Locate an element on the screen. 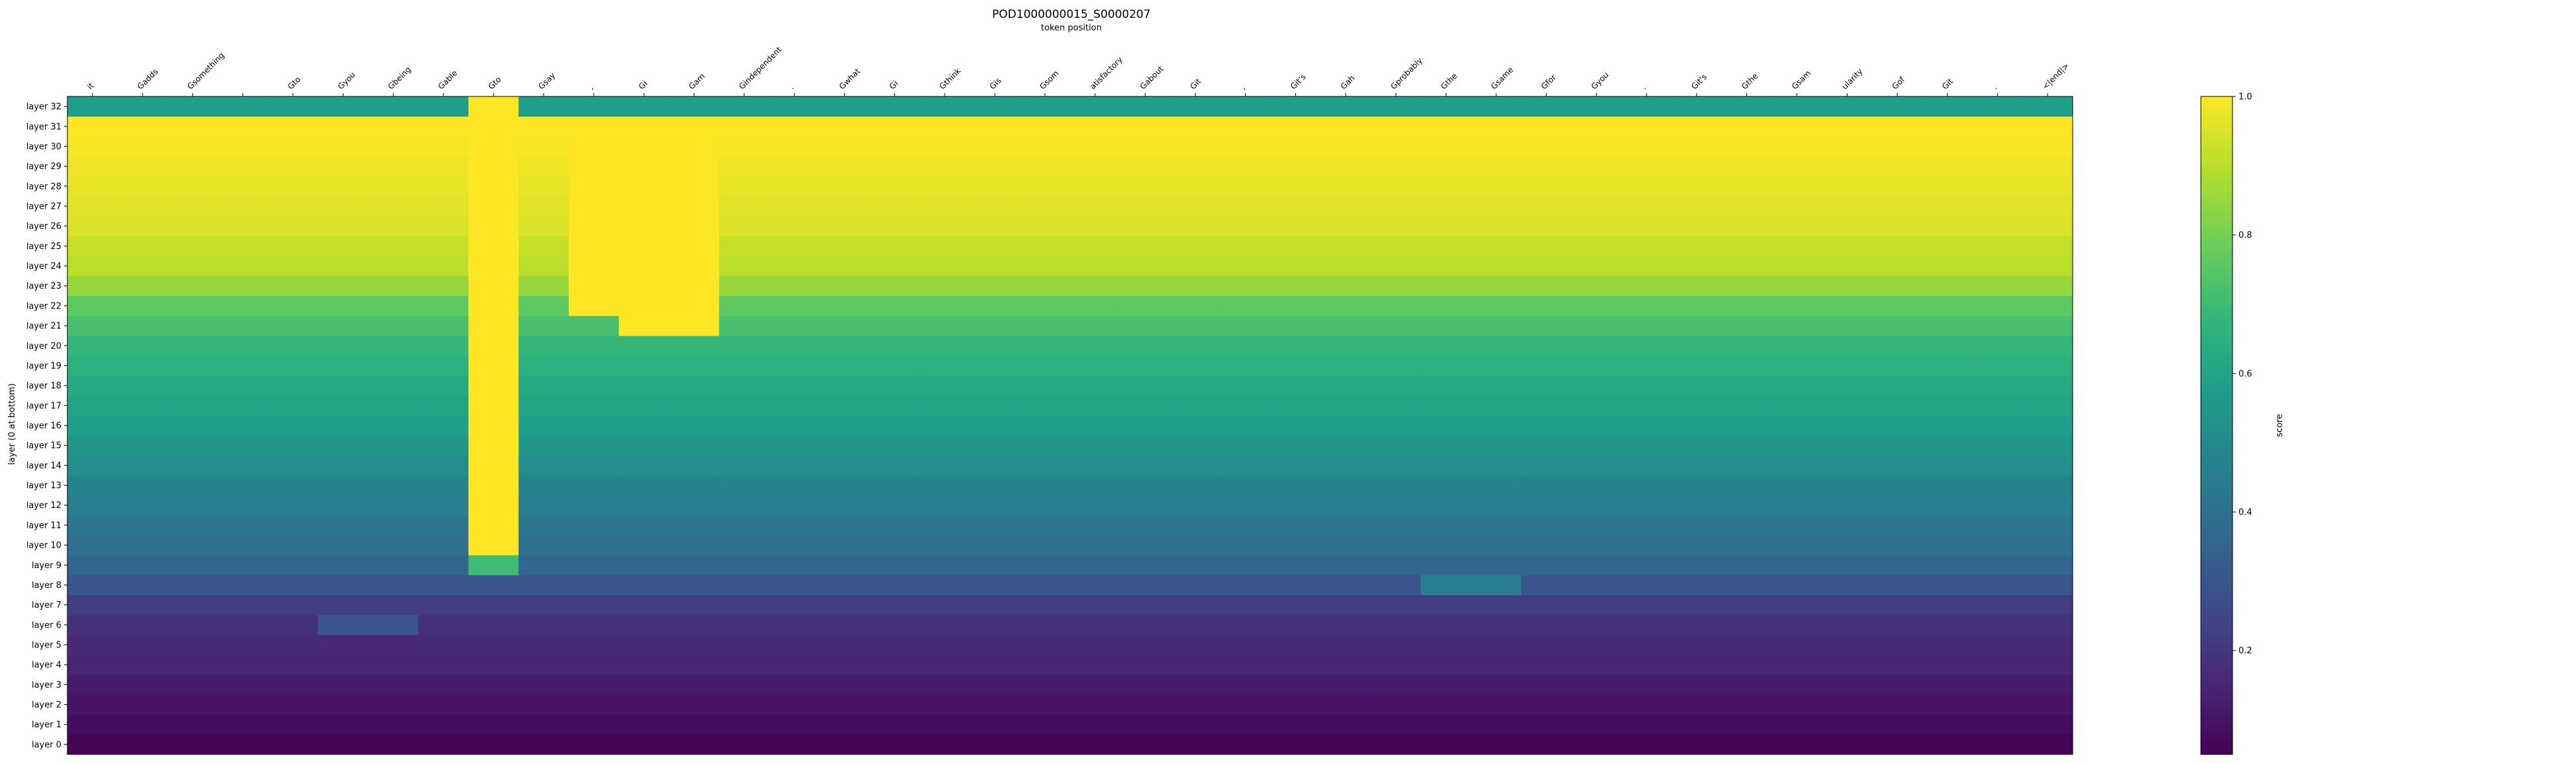 The width and height of the screenshot is (2576, 763). x-tick-label: atisfactory is located at coordinates (1106, 73).